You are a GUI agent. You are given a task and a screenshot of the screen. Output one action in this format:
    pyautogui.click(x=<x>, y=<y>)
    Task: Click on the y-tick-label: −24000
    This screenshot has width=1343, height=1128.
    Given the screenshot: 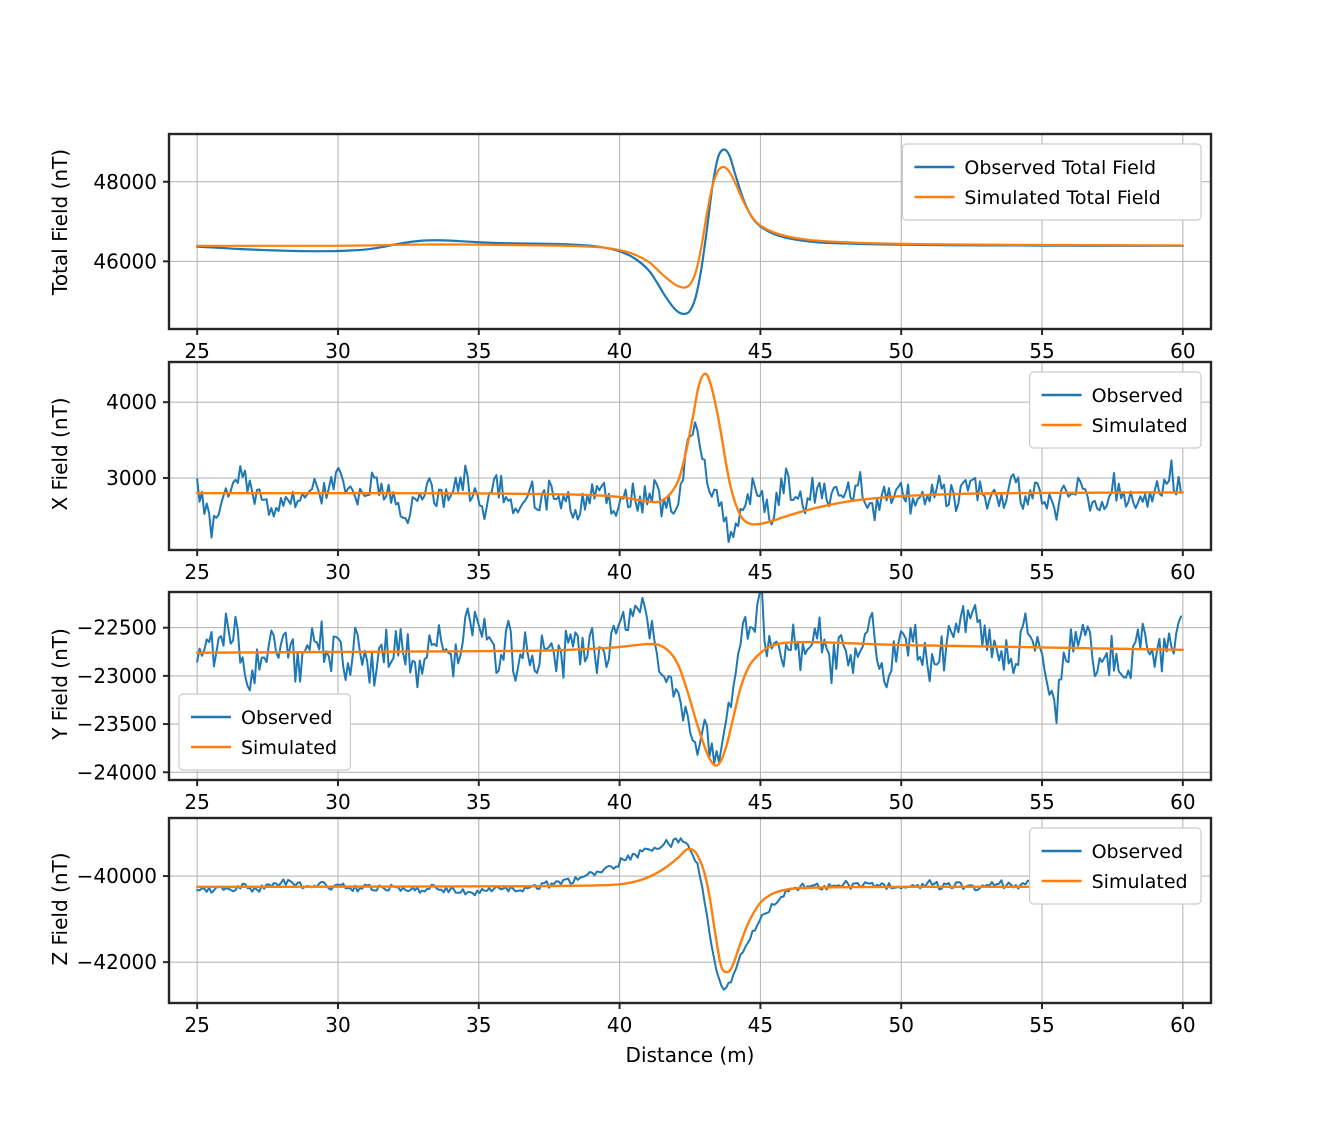 What is the action you would take?
    pyautogui.click(x=117, y=772)
    